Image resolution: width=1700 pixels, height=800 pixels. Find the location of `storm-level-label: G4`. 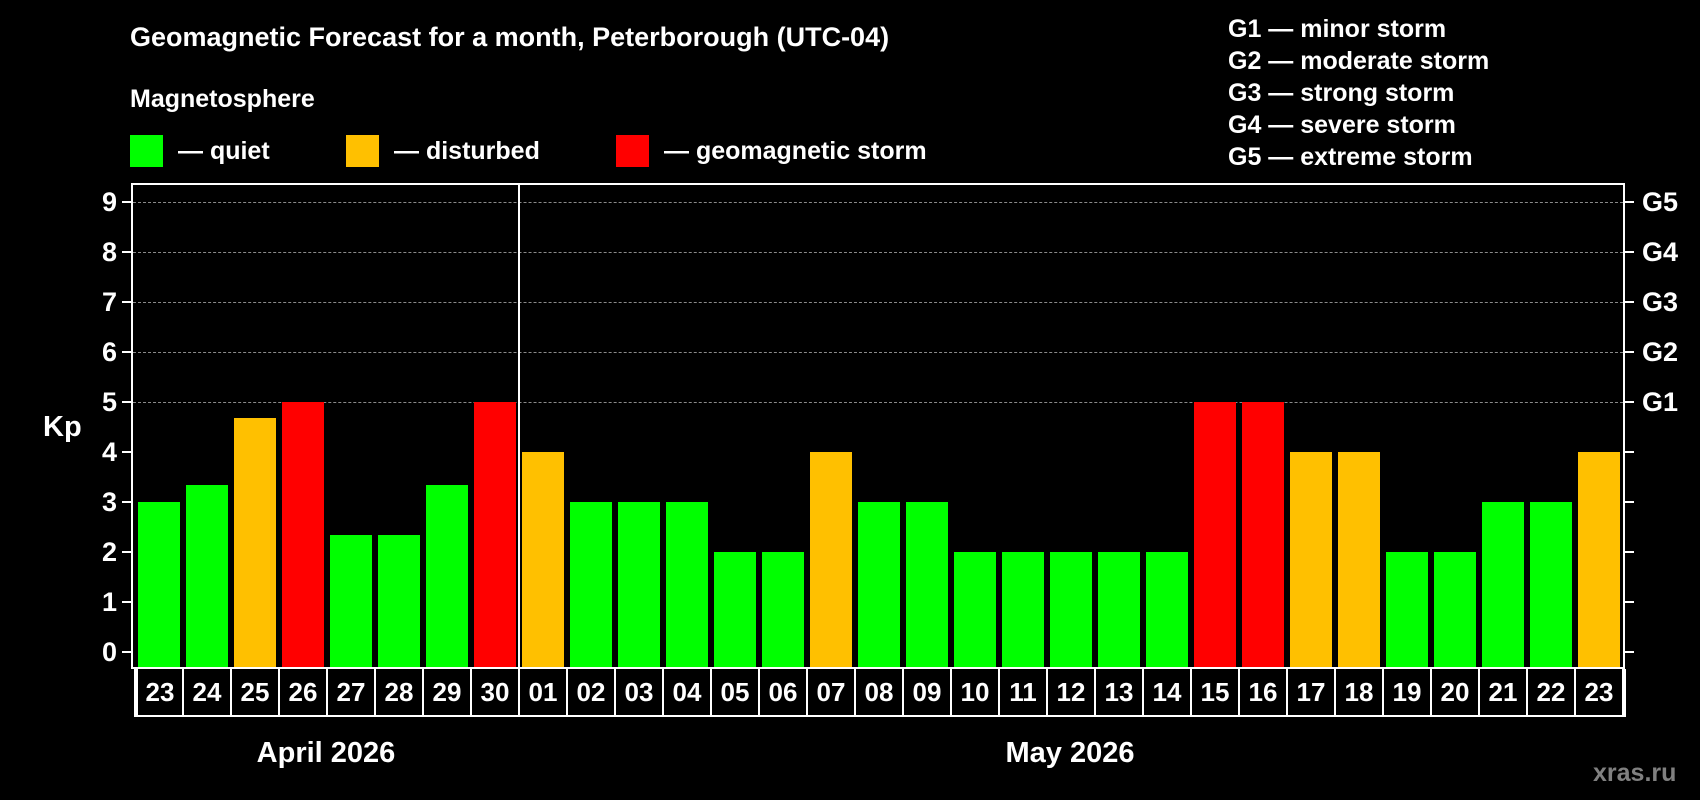

storm-level-label: G4 is located at coordinates (1660, 252).